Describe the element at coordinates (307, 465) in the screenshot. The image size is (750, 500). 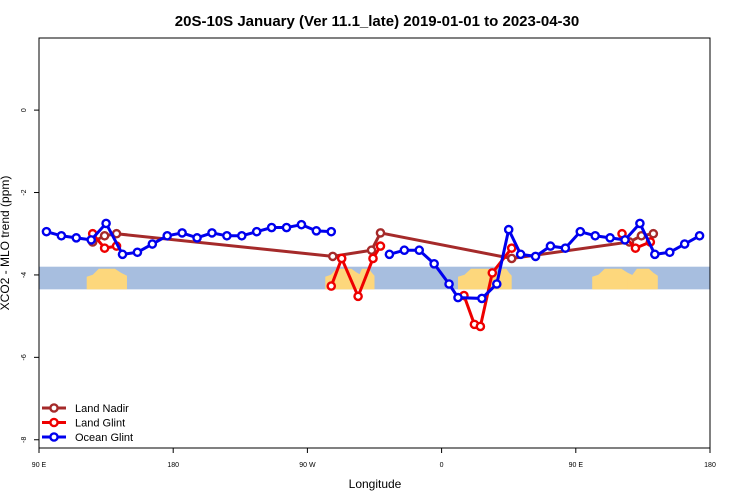
I see `x-tick-label: 90 W` at that location.